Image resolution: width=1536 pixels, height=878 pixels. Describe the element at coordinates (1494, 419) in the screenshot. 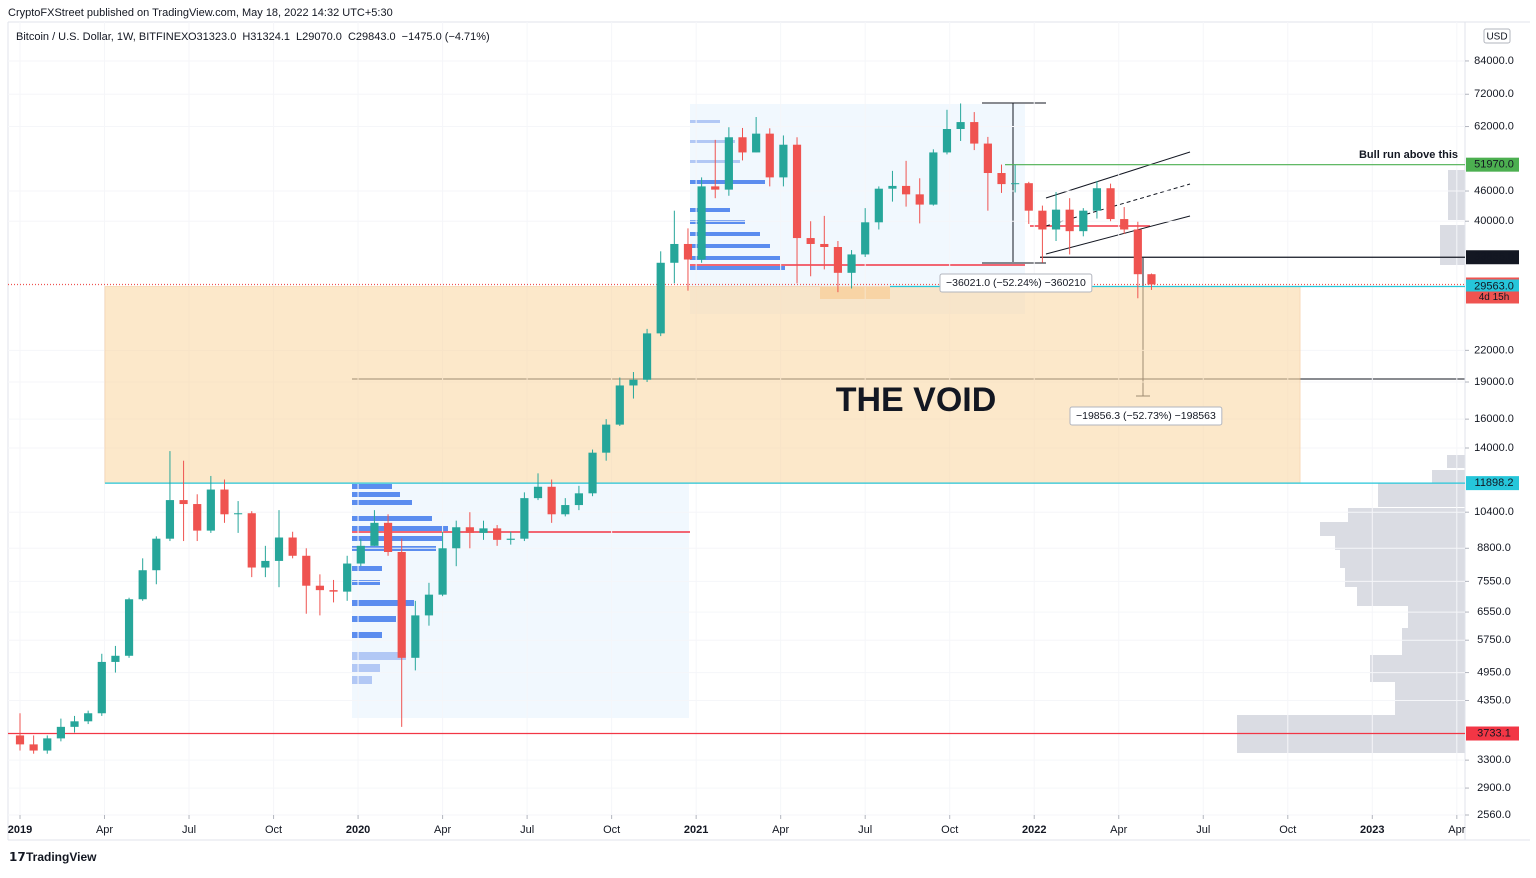

I see `y-tick-label: 16000.0` at that location.